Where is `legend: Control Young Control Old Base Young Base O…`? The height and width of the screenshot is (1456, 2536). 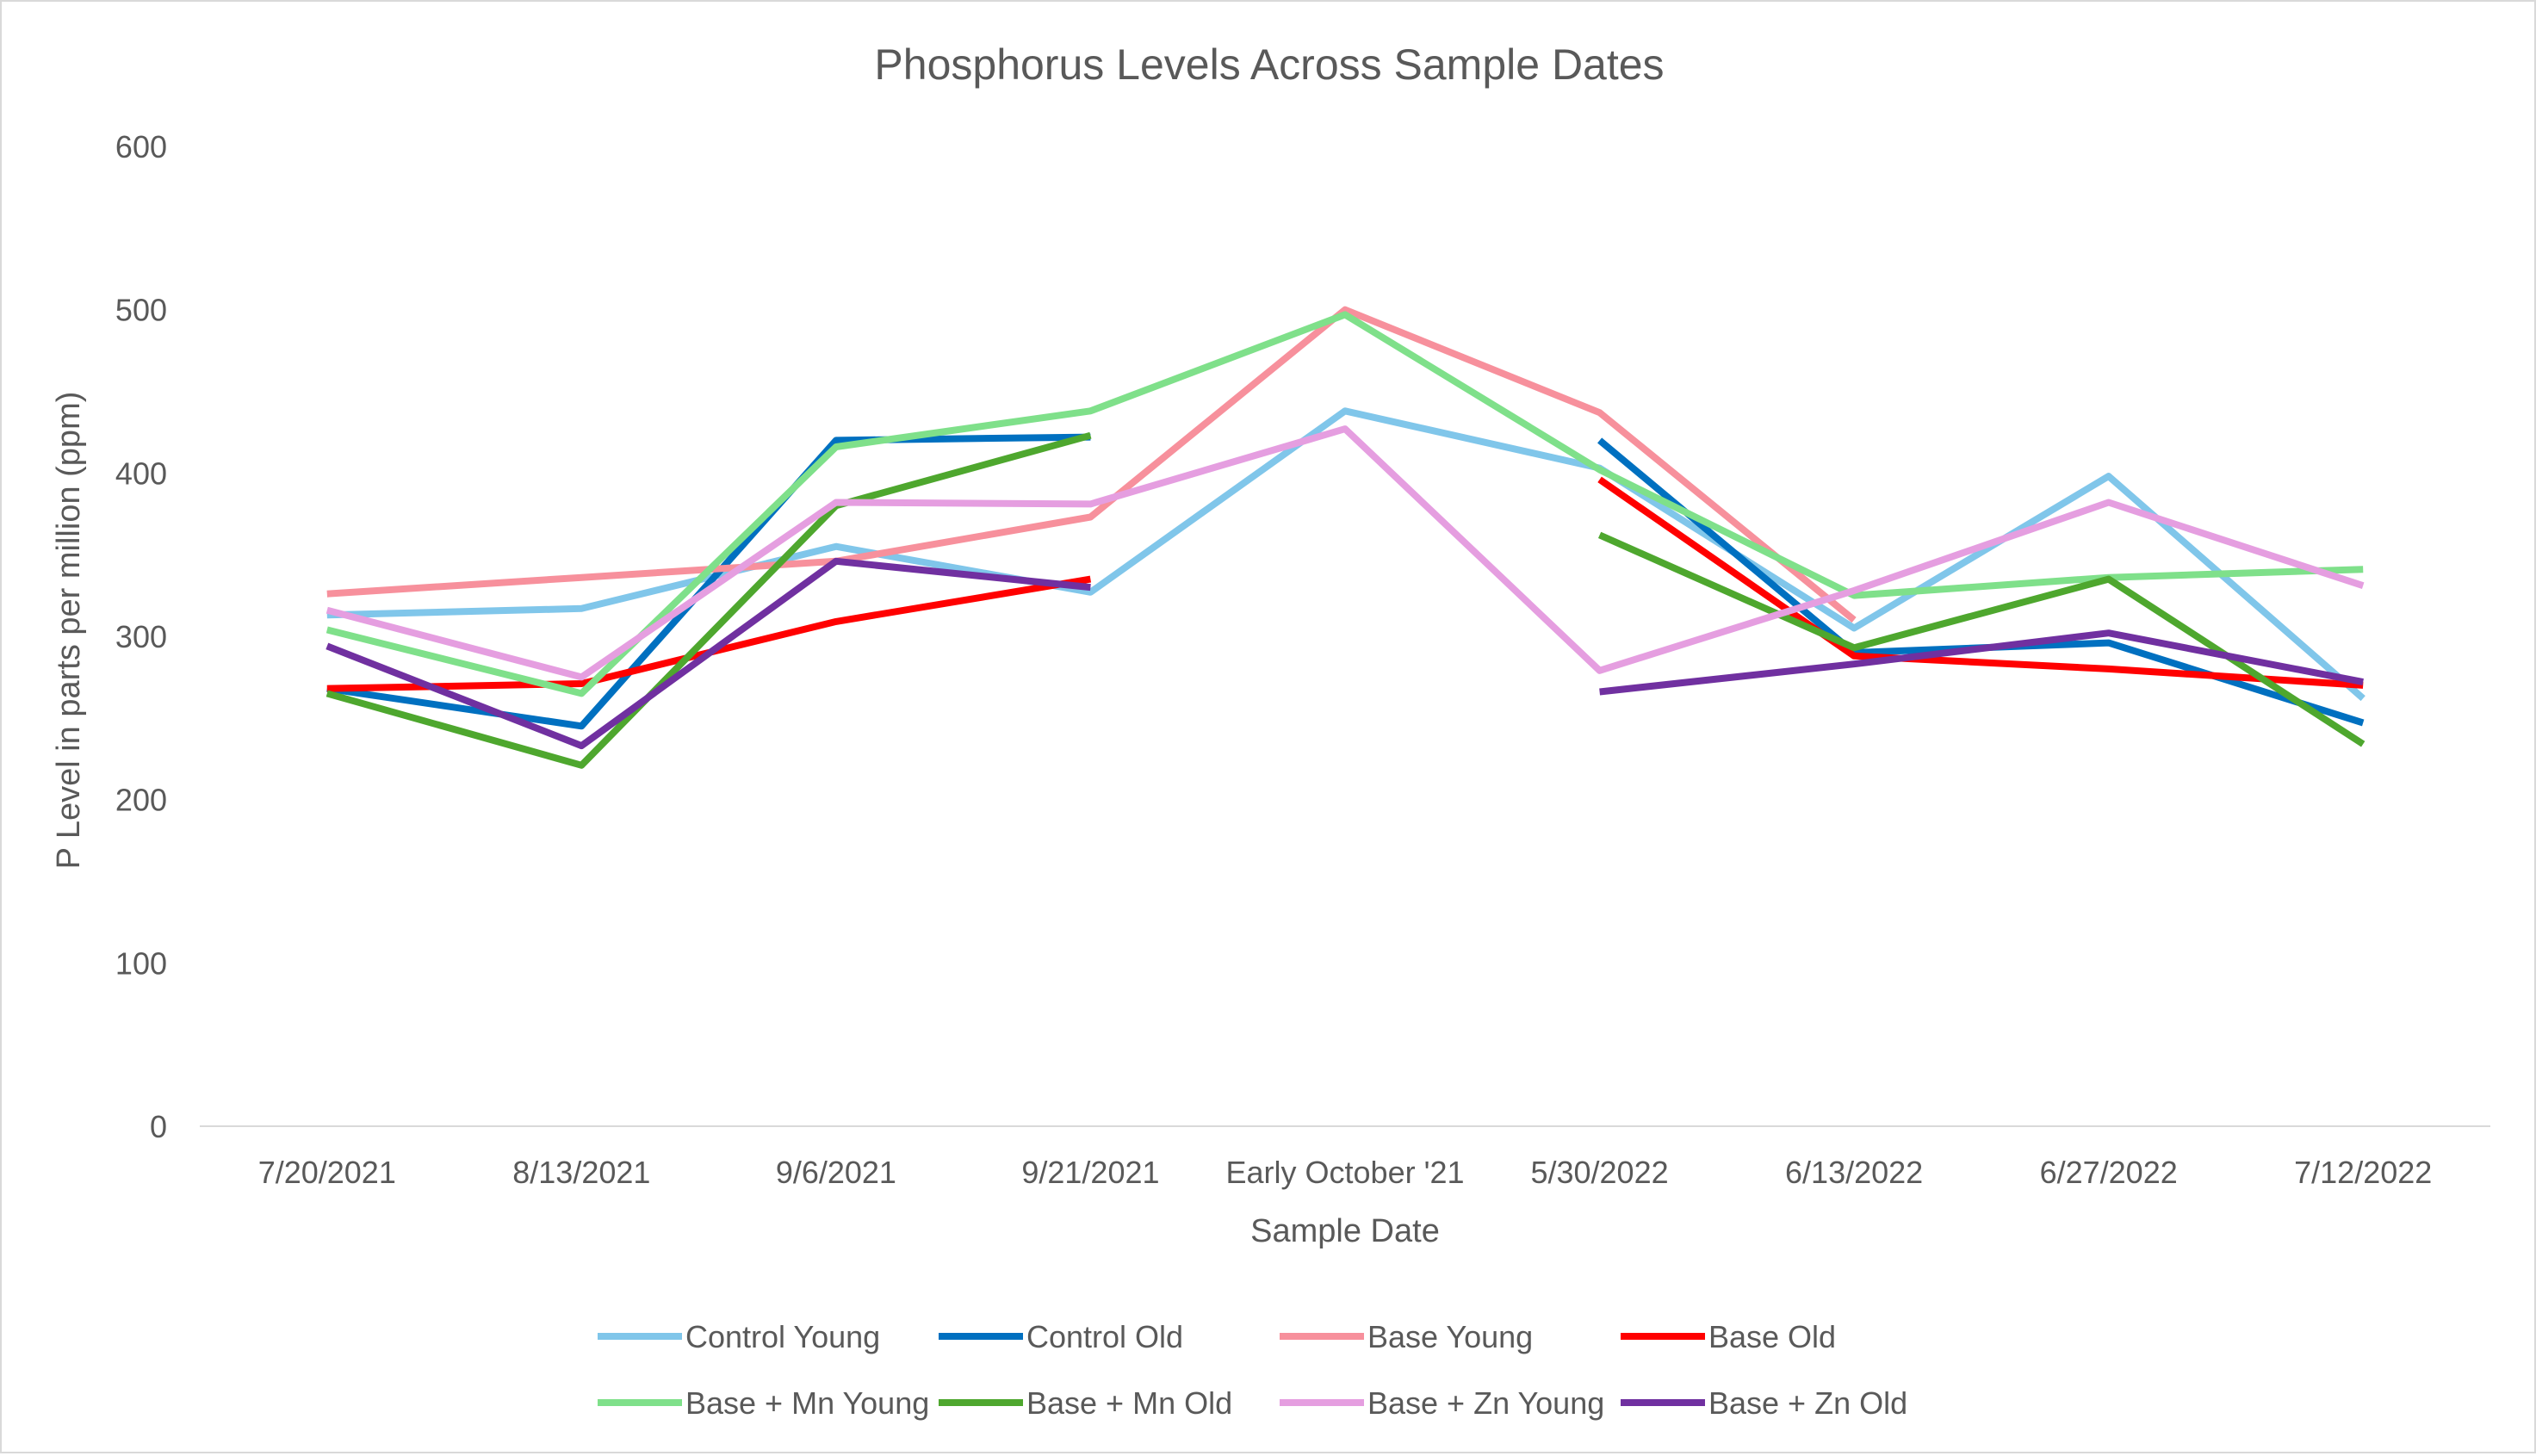 legend: Control Young Control Old Base Young Base O… is located at coordinates (1252, 1370).